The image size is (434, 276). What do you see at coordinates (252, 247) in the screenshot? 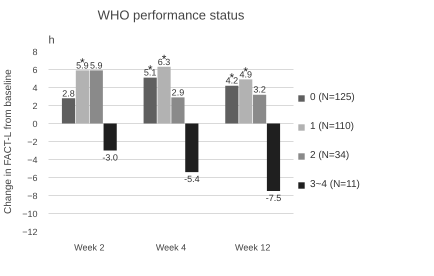
I see `x-tick-label: Week 12` at bounding box center [252, 247].